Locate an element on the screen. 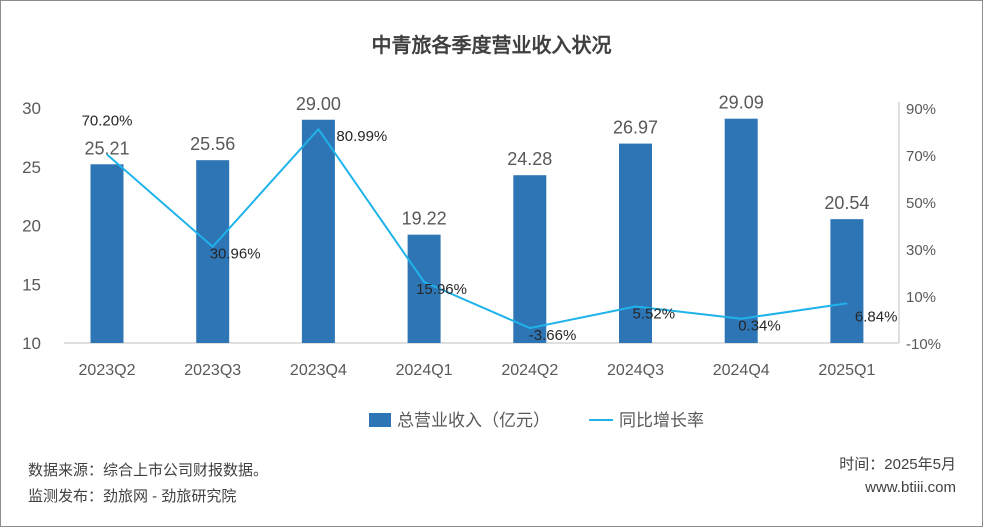 Image resolution: width=985 pixels, height=529 pixels. left-tick-label: 25 is located at coordinates (31, 167).